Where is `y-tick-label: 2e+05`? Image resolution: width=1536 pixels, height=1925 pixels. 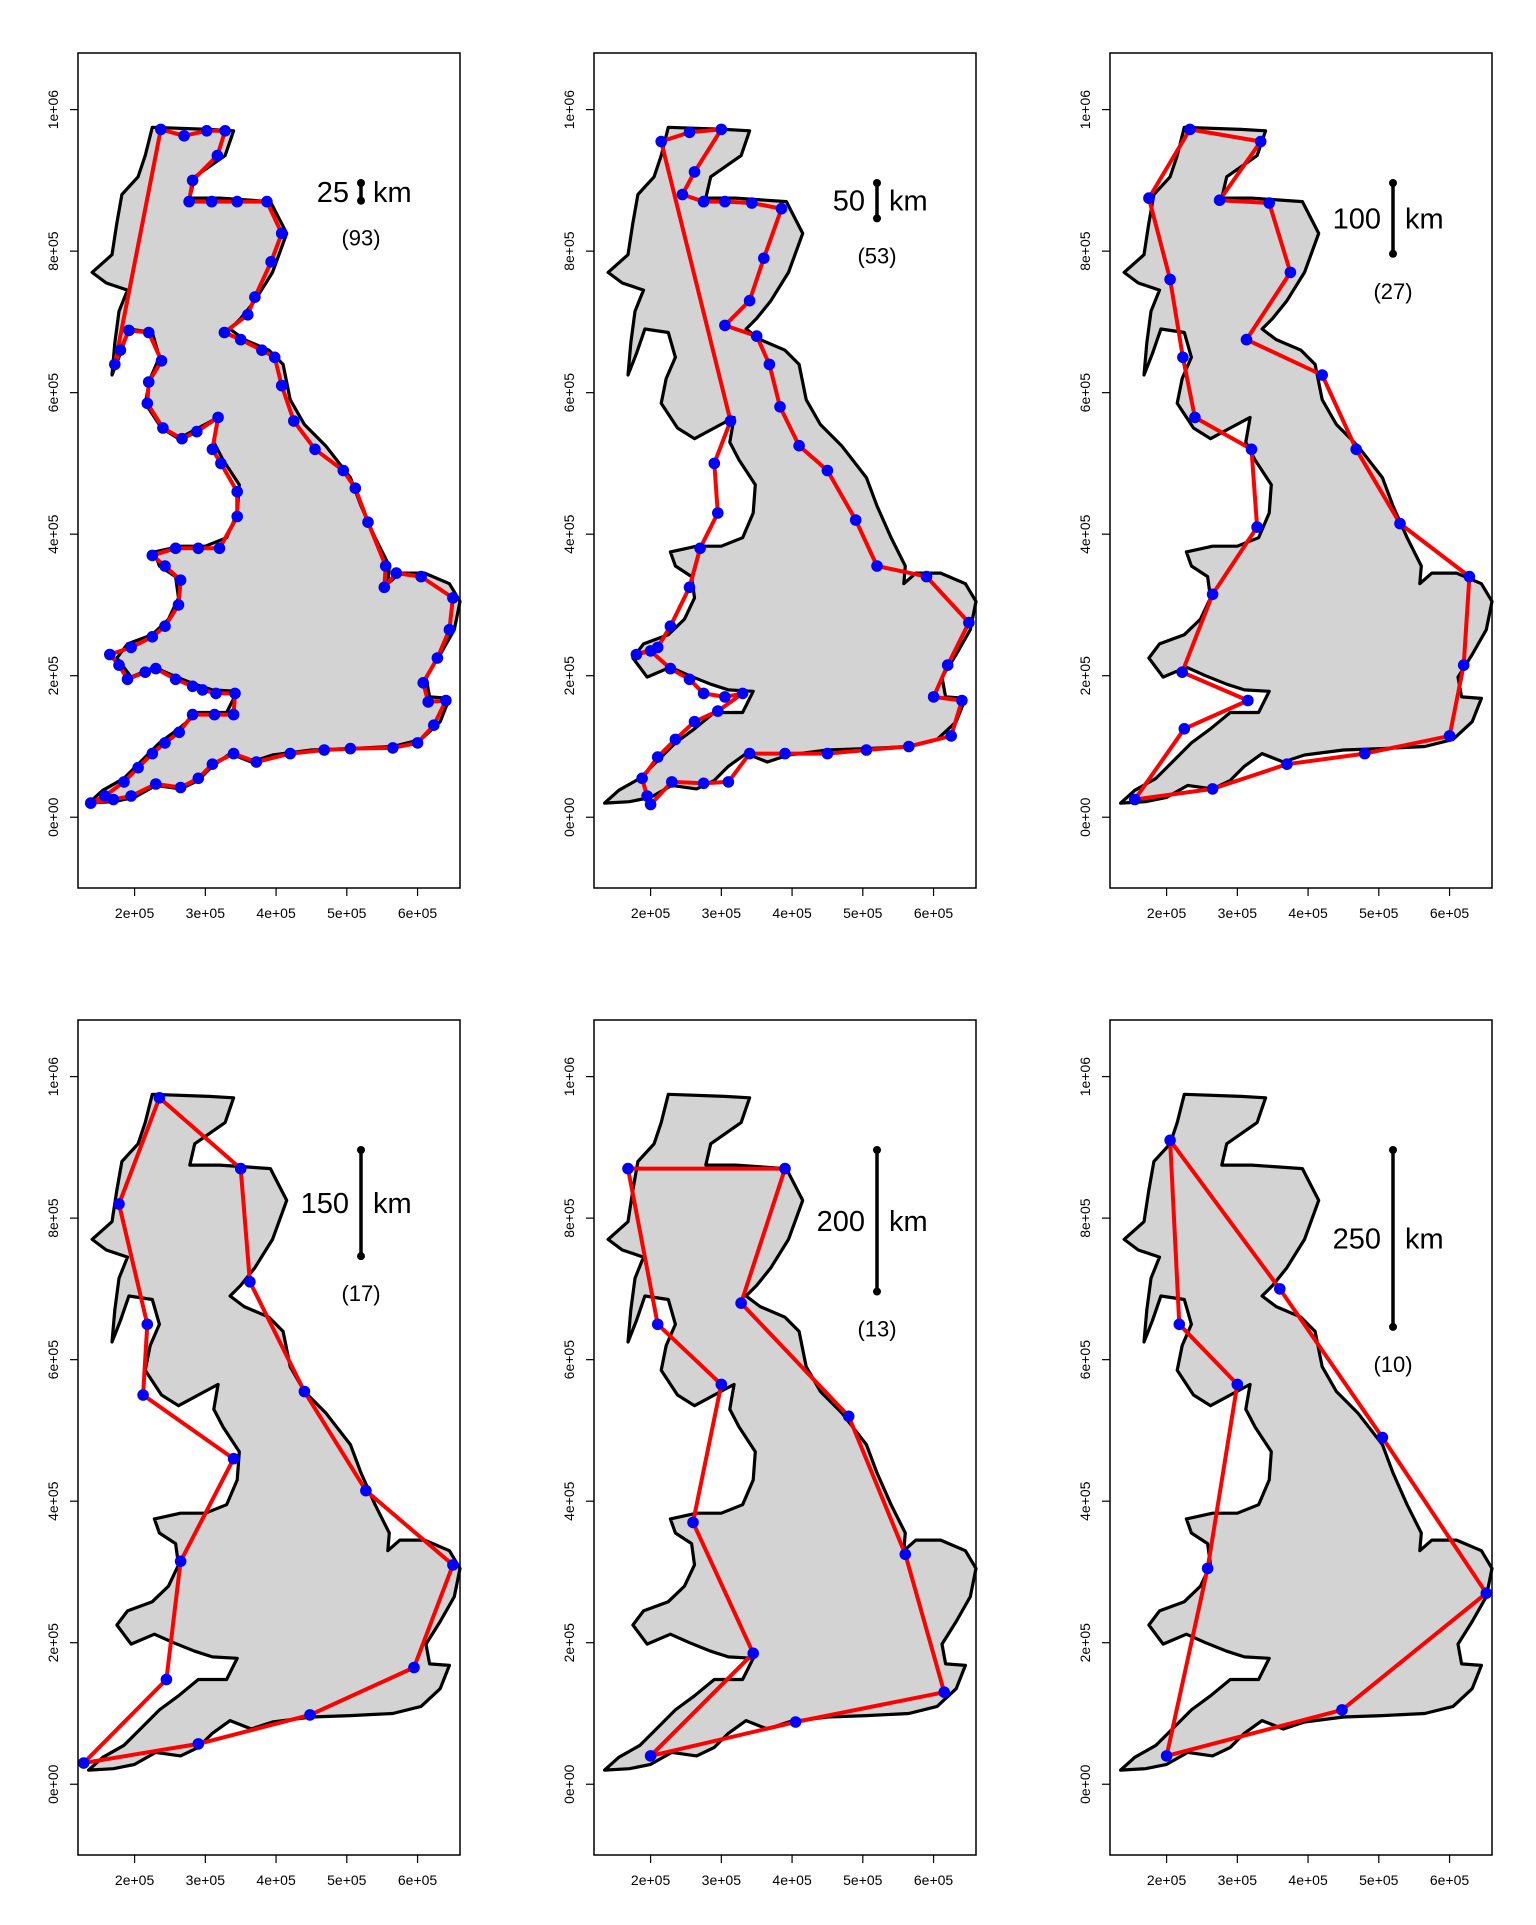 y-tick-label: 2e+05 is located at coordinates (569, 676).